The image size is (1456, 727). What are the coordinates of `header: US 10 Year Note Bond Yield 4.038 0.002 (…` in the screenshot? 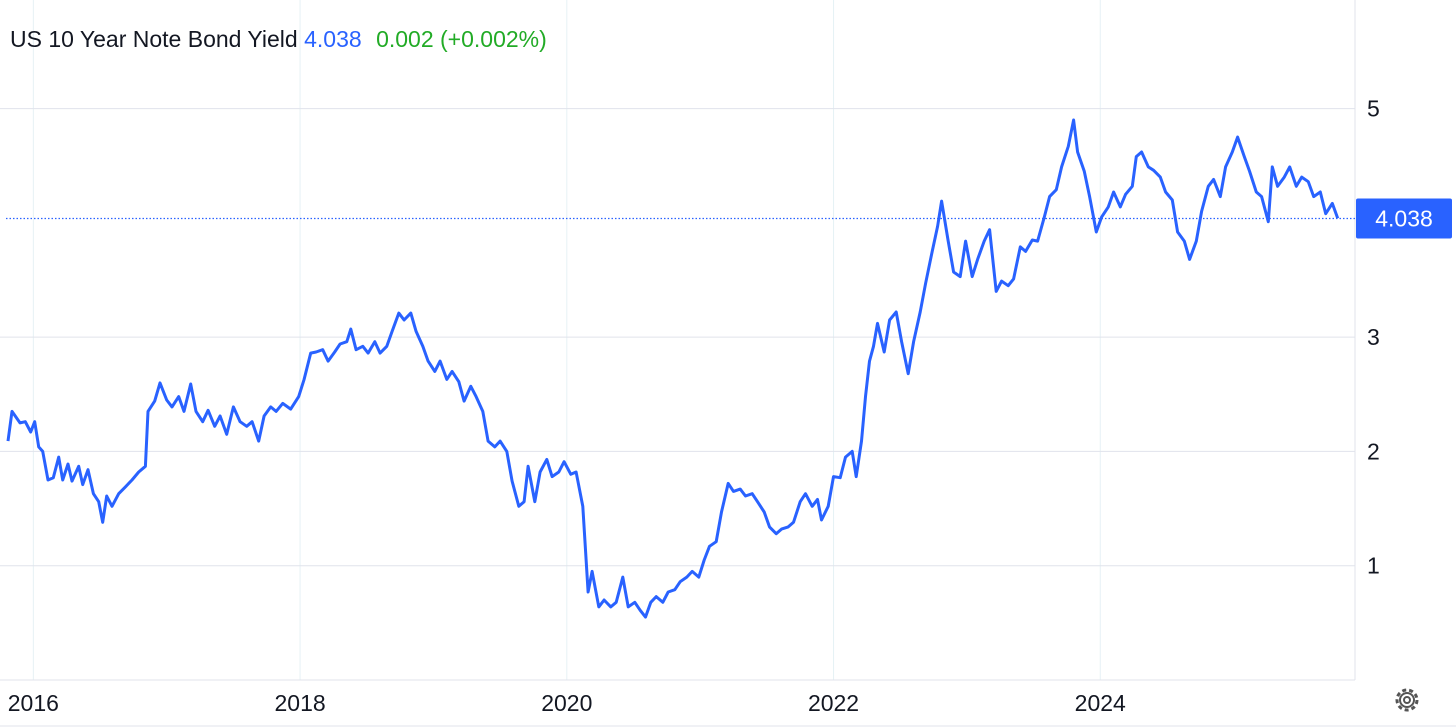 It's located at (278, 39).